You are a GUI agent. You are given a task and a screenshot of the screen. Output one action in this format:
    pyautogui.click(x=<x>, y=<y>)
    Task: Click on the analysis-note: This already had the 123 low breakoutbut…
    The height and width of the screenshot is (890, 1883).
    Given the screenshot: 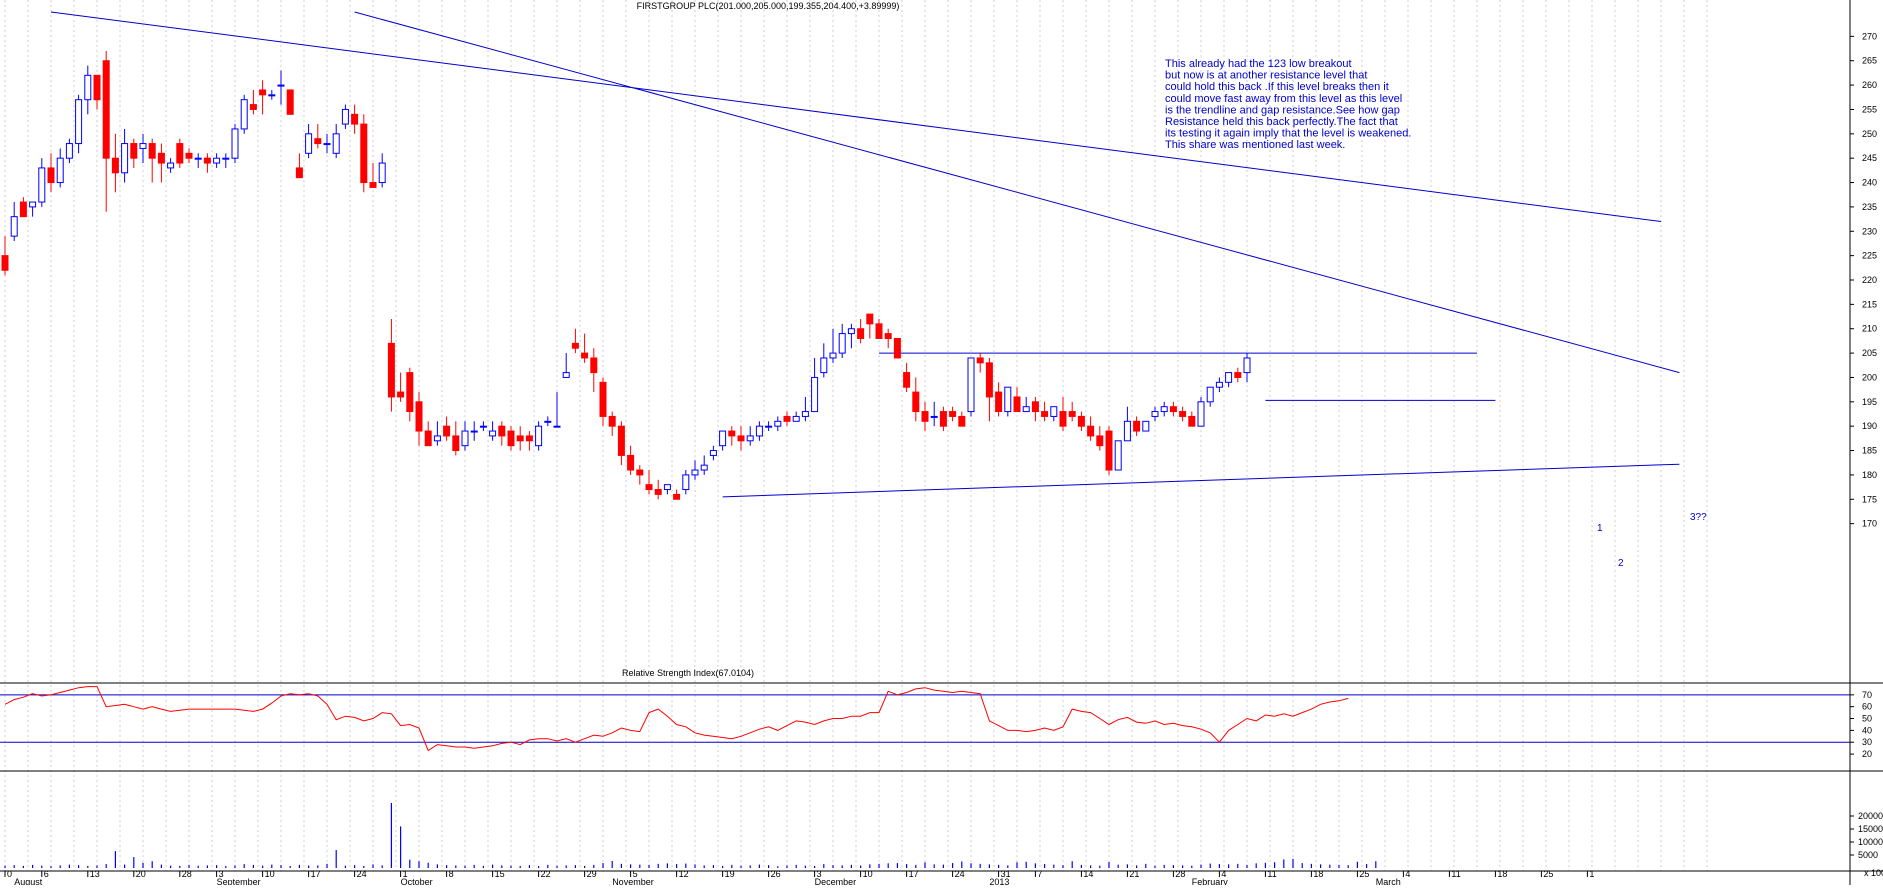 What is the action you would take?
    pyautogui.click(x=1288, y=104)
    